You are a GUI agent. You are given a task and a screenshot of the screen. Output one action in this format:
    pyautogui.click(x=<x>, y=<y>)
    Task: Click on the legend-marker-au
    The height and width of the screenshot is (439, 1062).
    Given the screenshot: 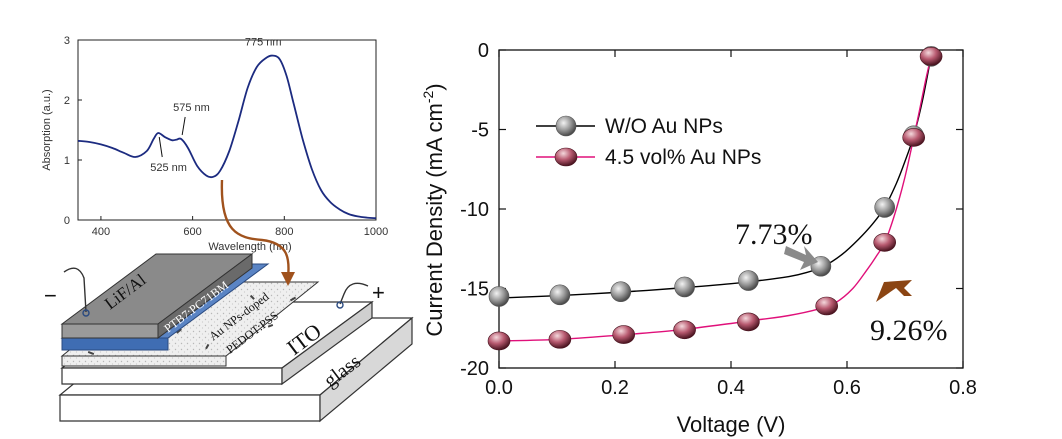 What is the action you would take?
    pyautogui.click(x=566, y=157)
    